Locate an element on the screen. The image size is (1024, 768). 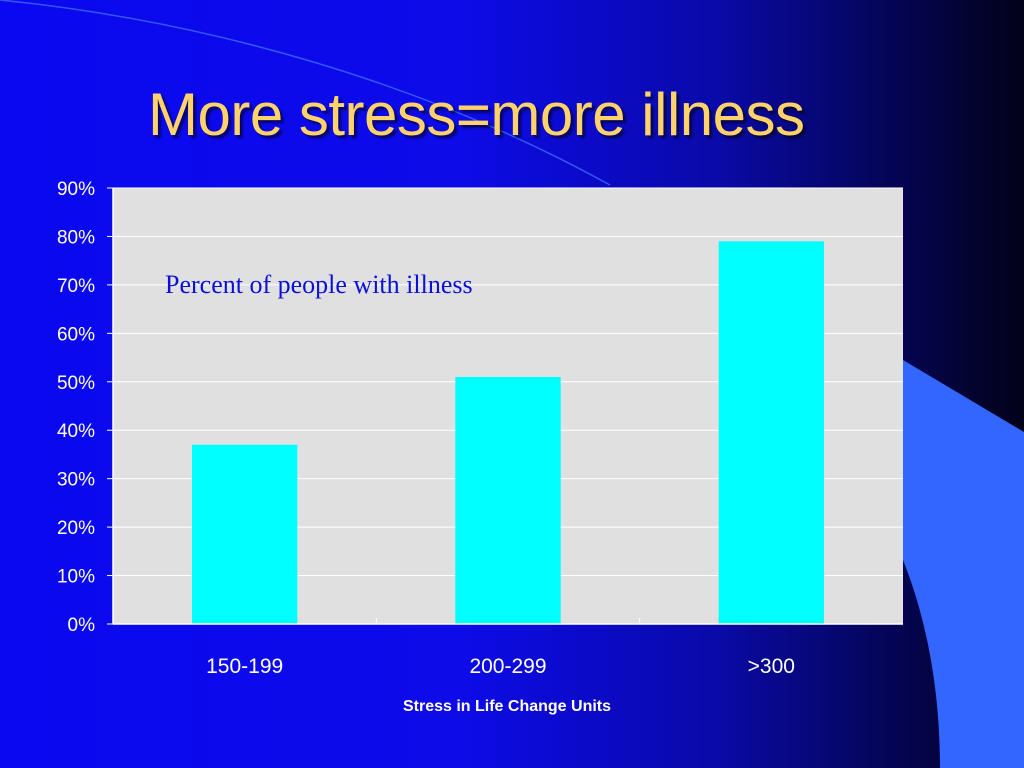
y-tick-label: 80% is located at coordinates (76, 237).